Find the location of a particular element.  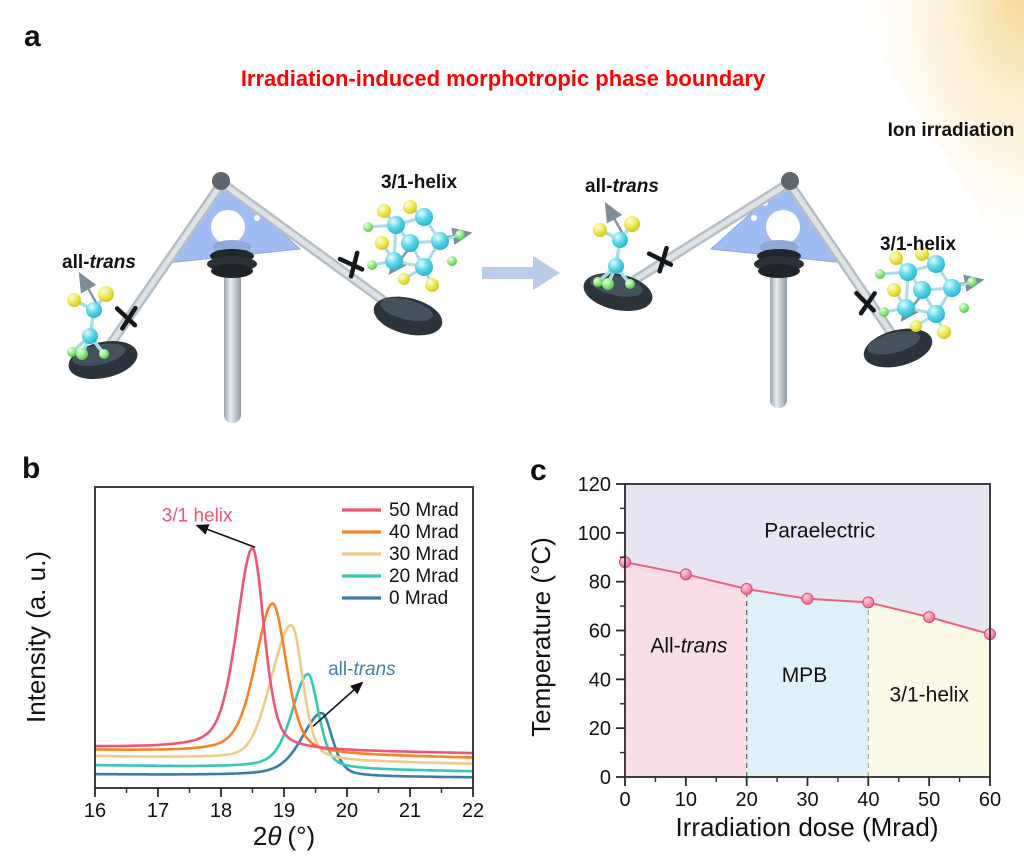

helix-molecule is located at coordinates (416, 246).